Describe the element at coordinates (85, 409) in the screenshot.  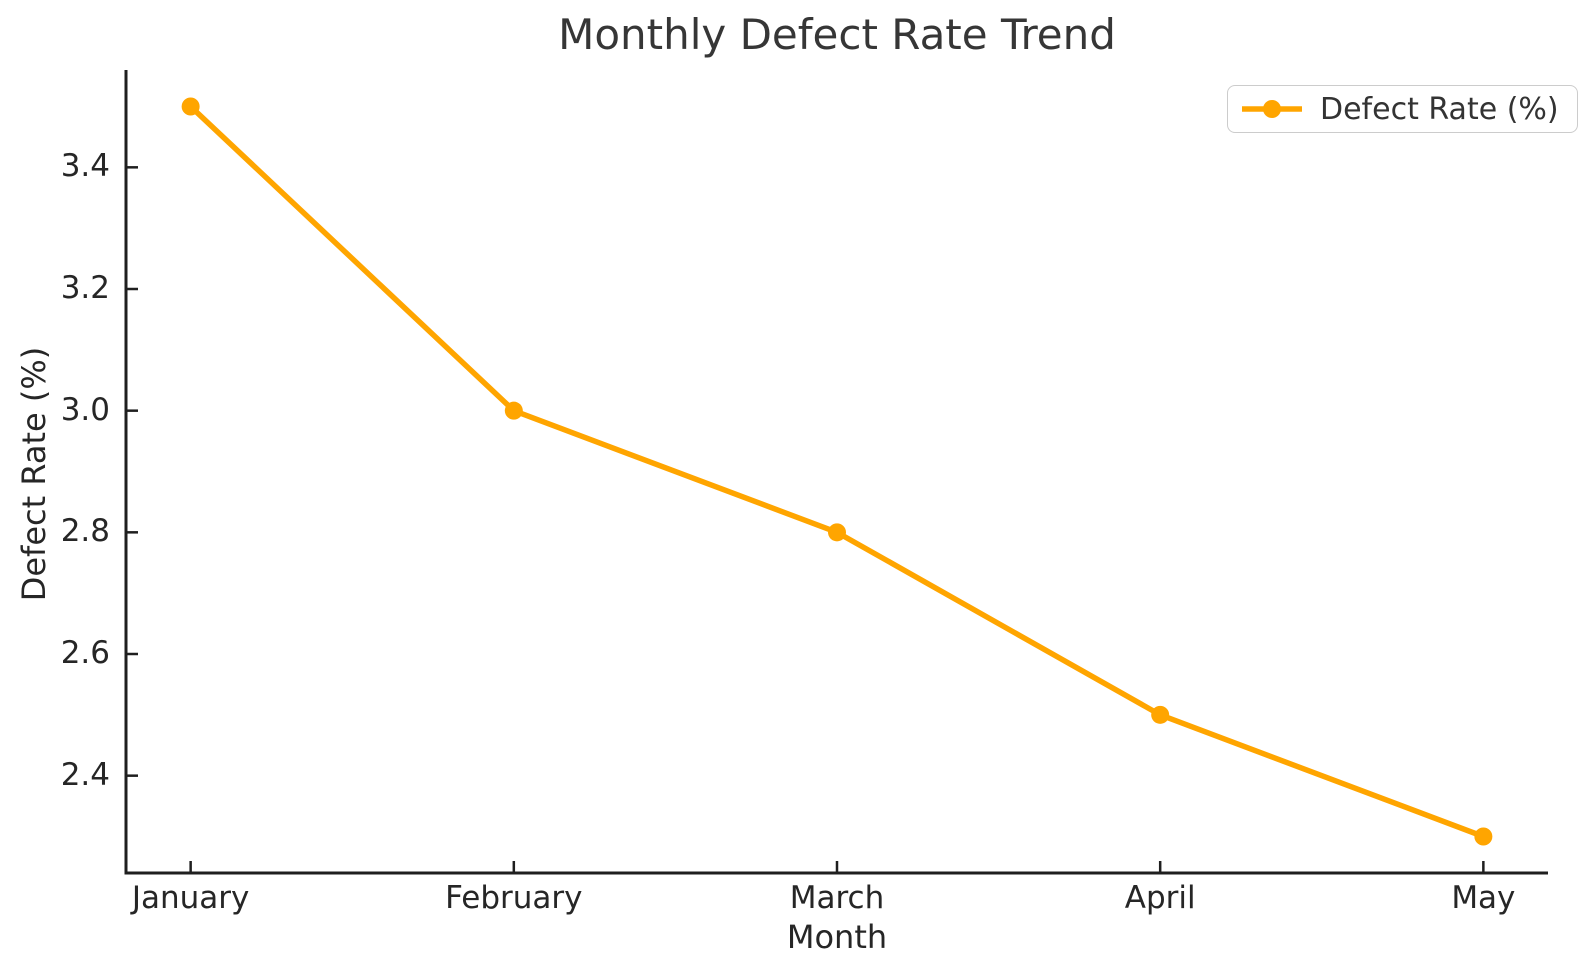
I see `y-tick-label: 3.0` at that location.